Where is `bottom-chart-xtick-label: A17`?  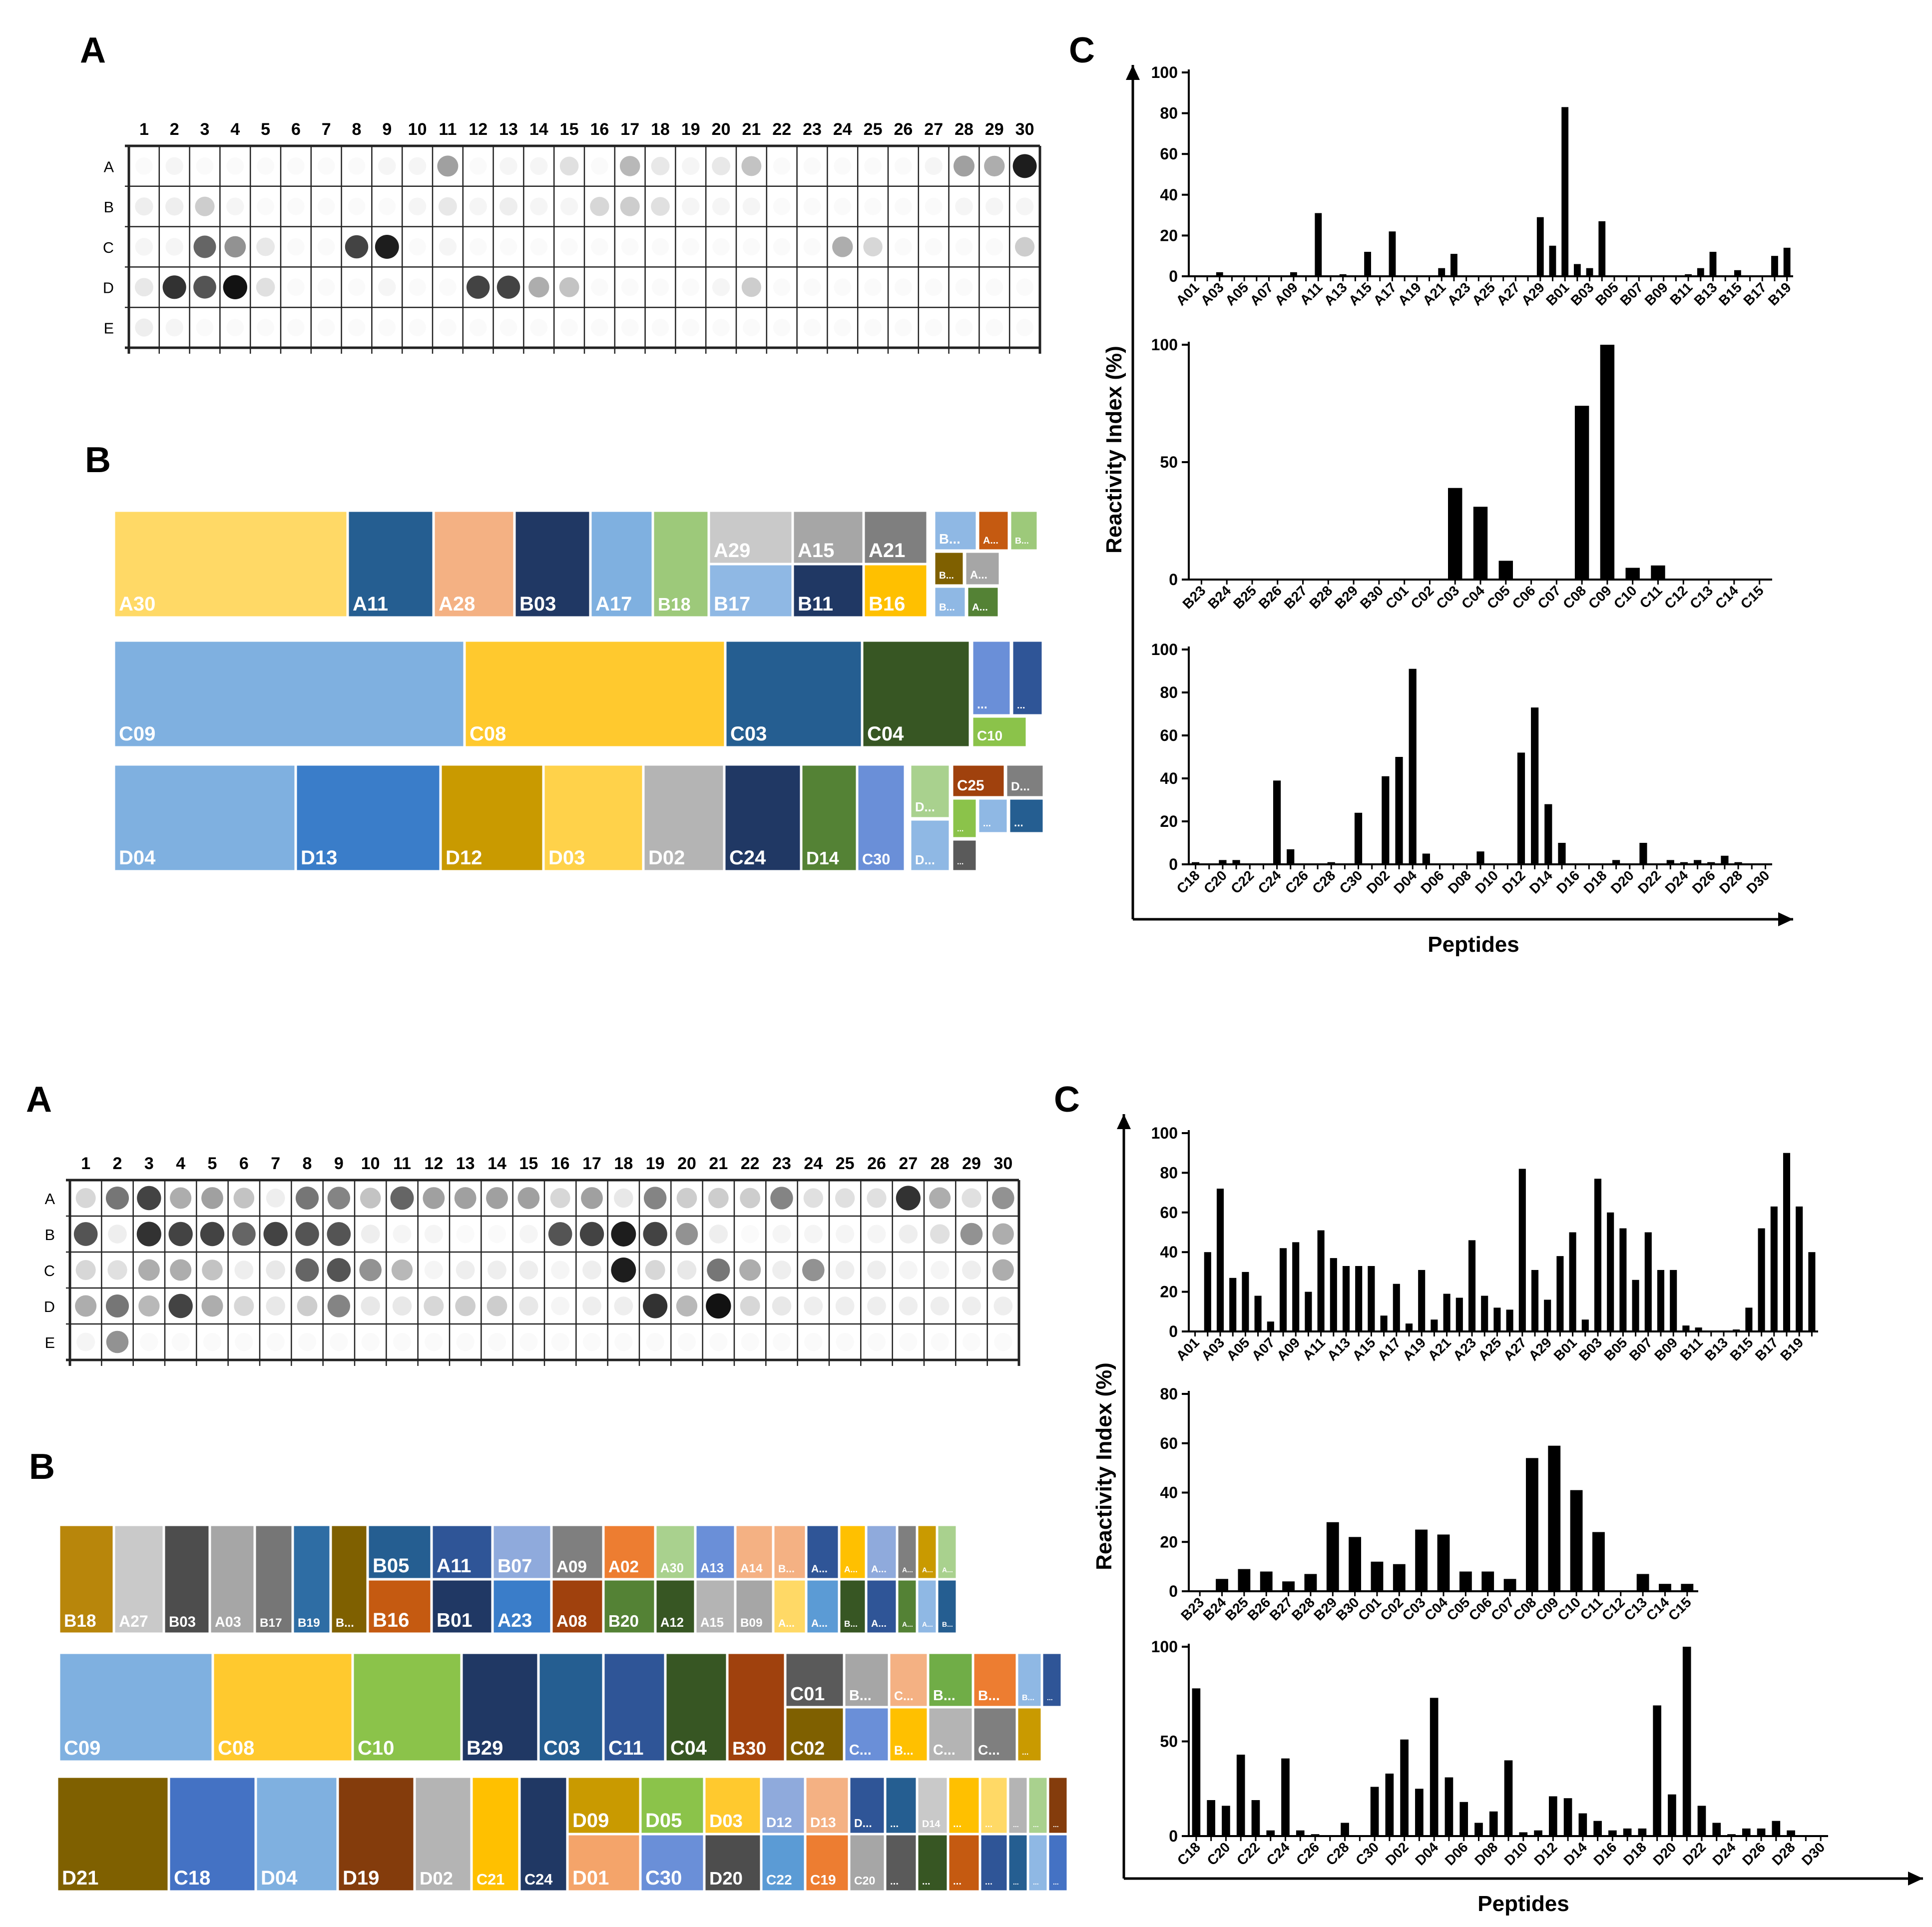
bottom-chart-xtick-label: A17 is located at coordinates (1389, 1348).